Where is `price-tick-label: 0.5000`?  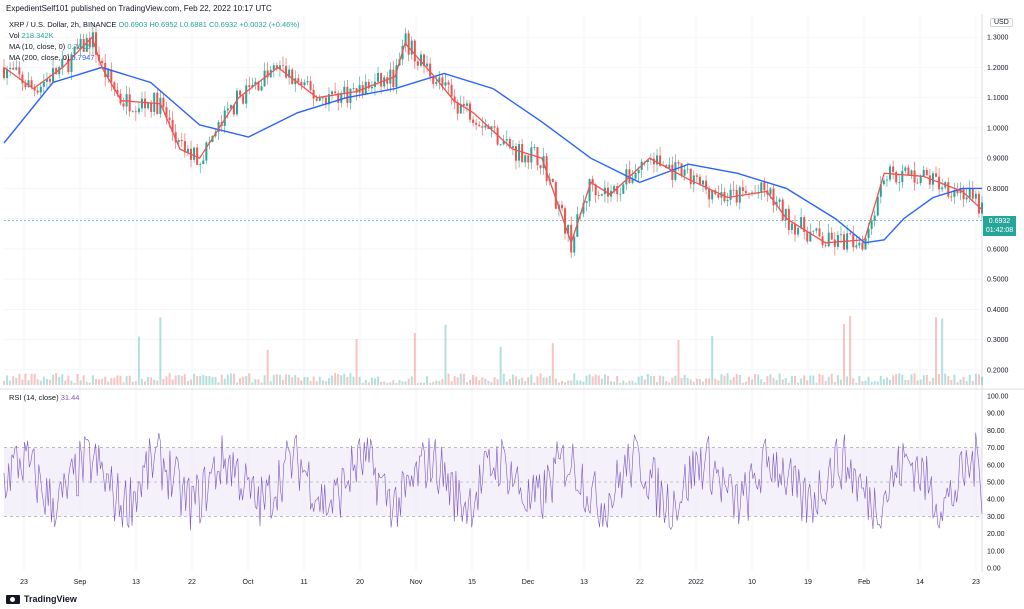
price-tick-label: 0.5000 is located at coordinates (998, 280).